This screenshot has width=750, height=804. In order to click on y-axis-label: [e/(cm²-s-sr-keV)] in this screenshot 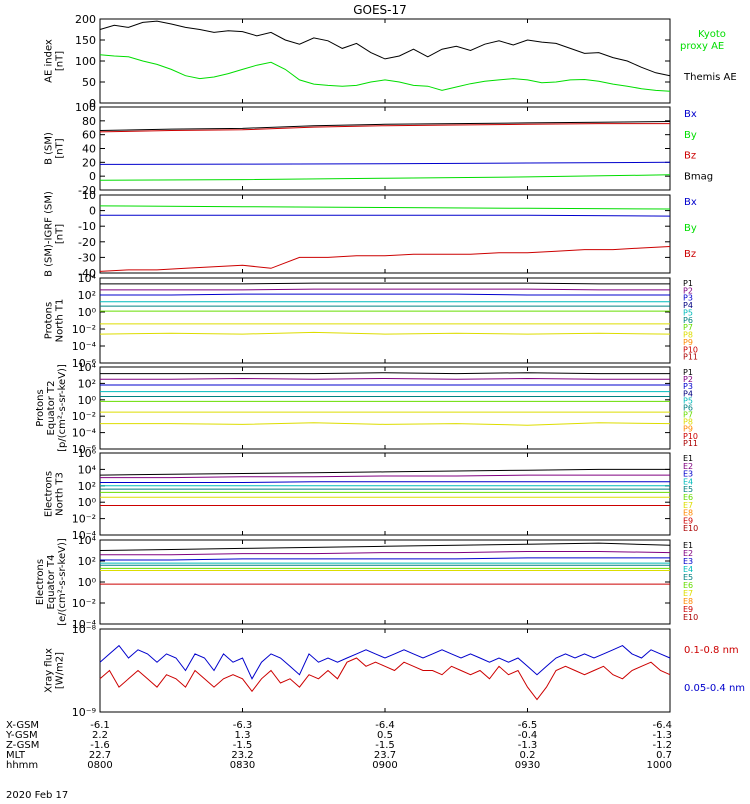, I will do `click(62, 582)`.